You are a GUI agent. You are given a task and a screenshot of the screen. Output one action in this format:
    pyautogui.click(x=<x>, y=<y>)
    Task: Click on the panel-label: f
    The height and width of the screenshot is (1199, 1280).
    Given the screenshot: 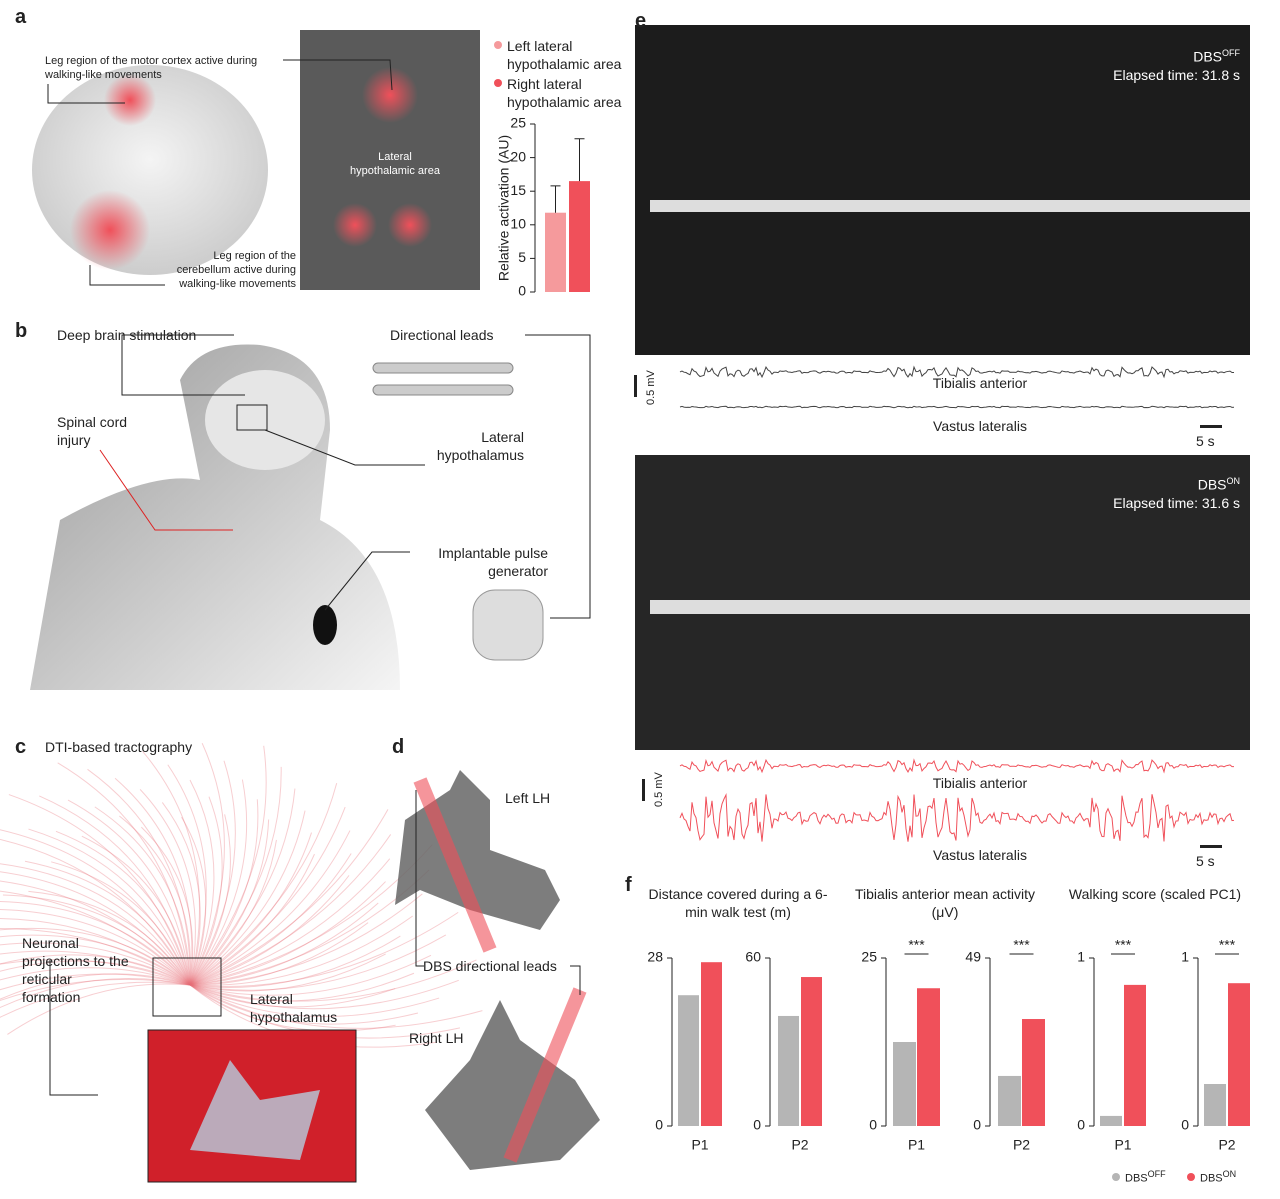 What is the action you would take?
    pyautogui.click(x=628, y=885)
    